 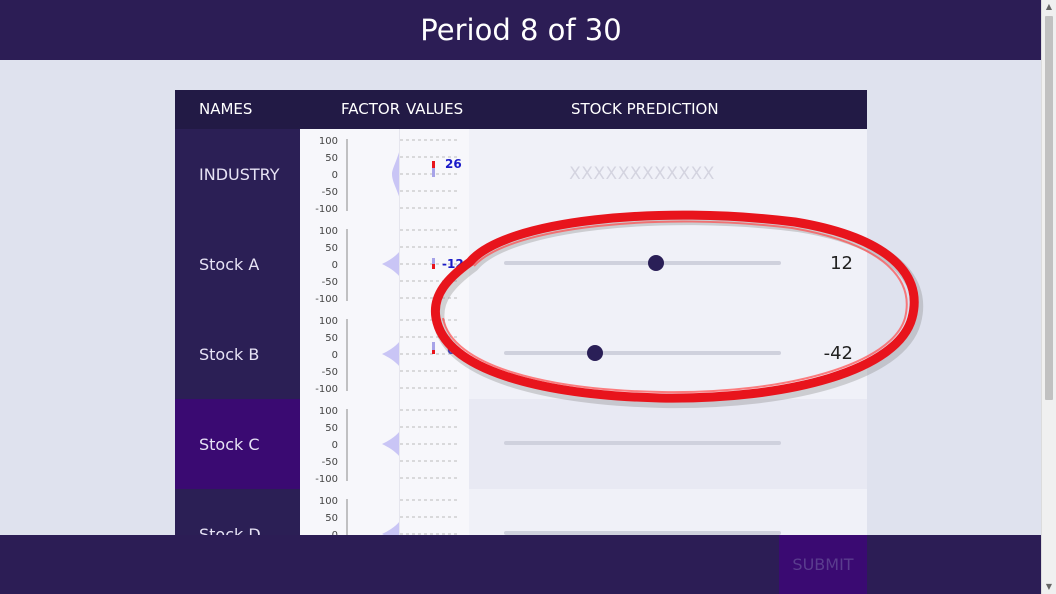 What do you see at coordinates (237, 444) in the screenshot?
I see `row-name-stock-c: Stock C` at bounding box center [237, 444].